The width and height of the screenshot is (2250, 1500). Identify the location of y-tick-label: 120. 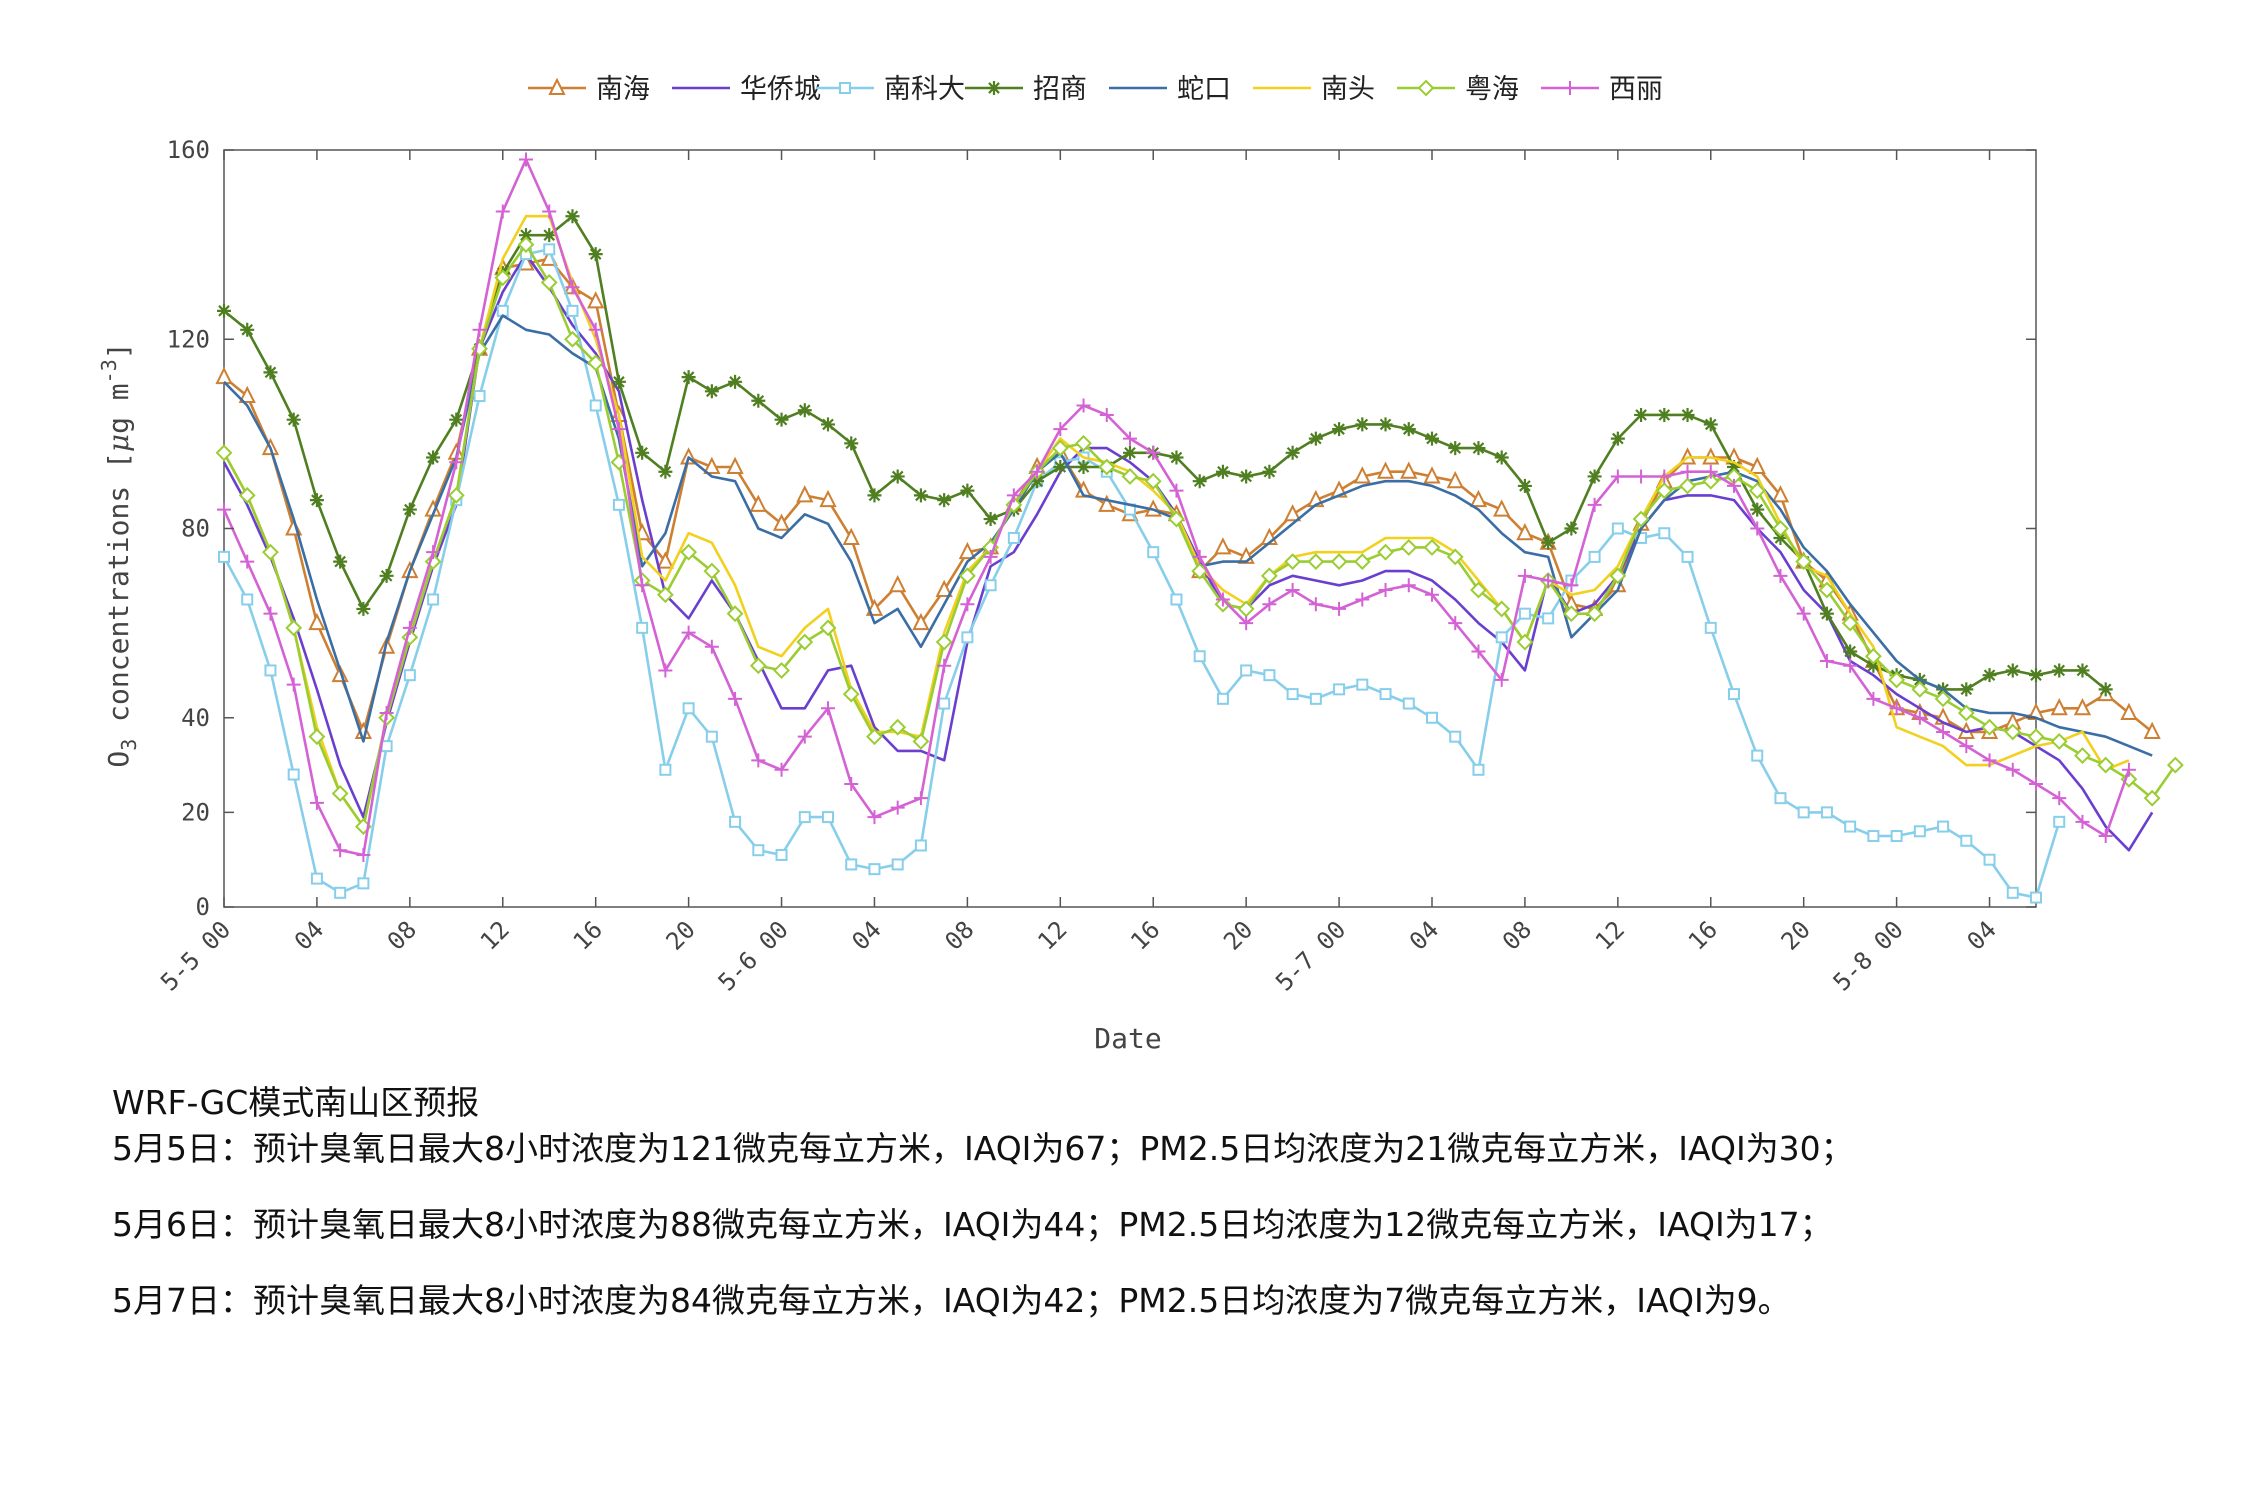
(188, 339).